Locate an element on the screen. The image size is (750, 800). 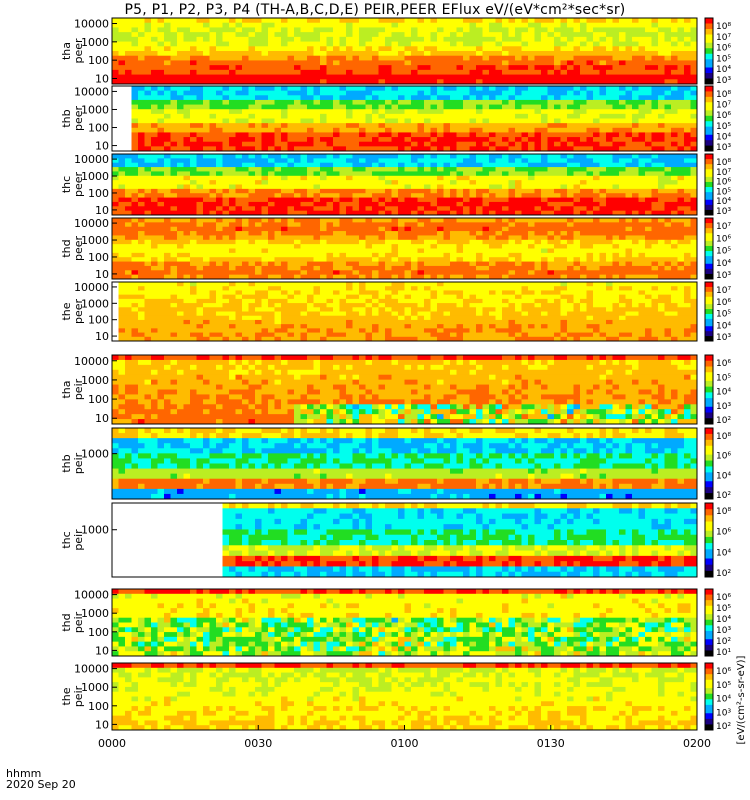
panel-label-instrument: thc is located at coordinates (66, 184).